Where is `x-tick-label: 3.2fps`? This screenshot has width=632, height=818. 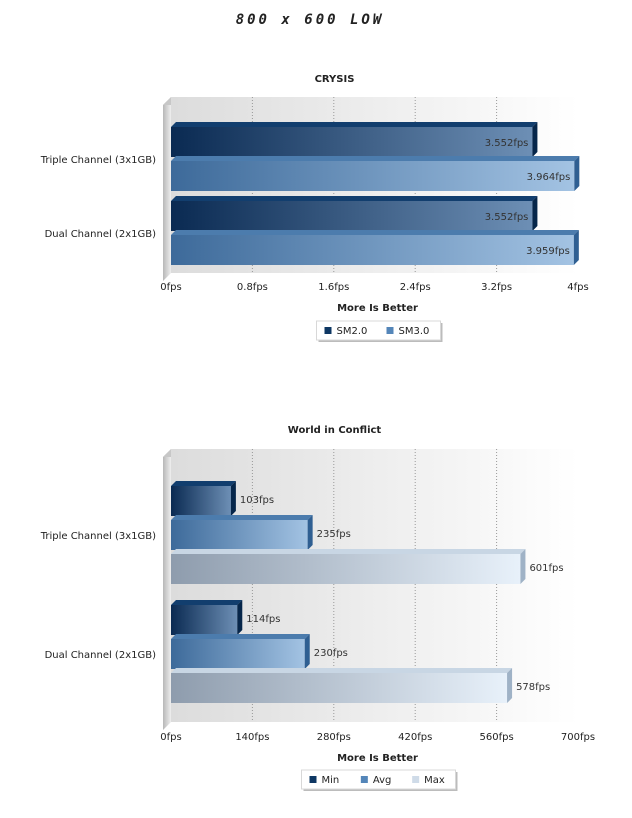
x-tick-label: 3.2fps is located at coordinates (496, 287).